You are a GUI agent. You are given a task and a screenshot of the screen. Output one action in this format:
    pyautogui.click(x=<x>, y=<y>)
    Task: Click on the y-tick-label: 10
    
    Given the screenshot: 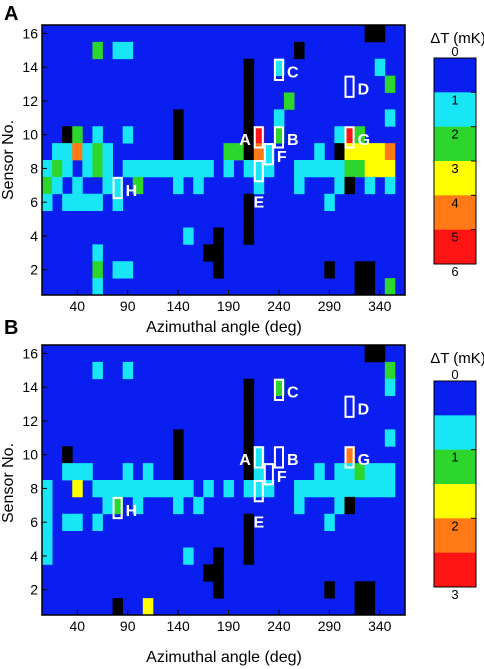 What is the action you would take?
    pyautogui.click(x=30, y=135)
    